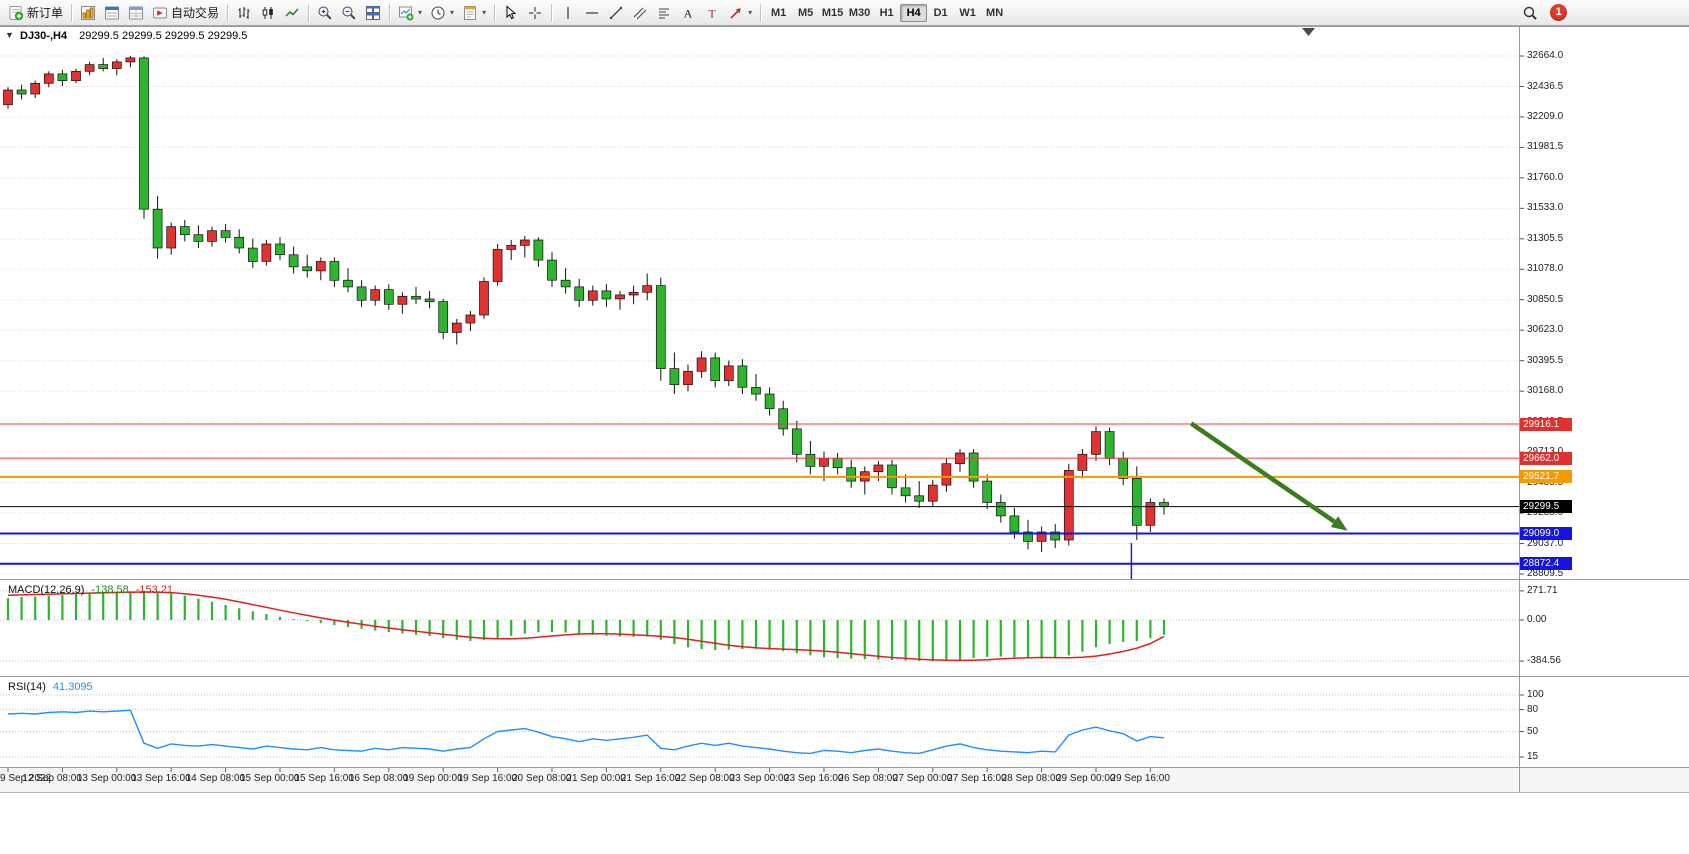 This screenshot has width=1689, height=854. I want to click on arrows-button: ▾, so click(740, 13).